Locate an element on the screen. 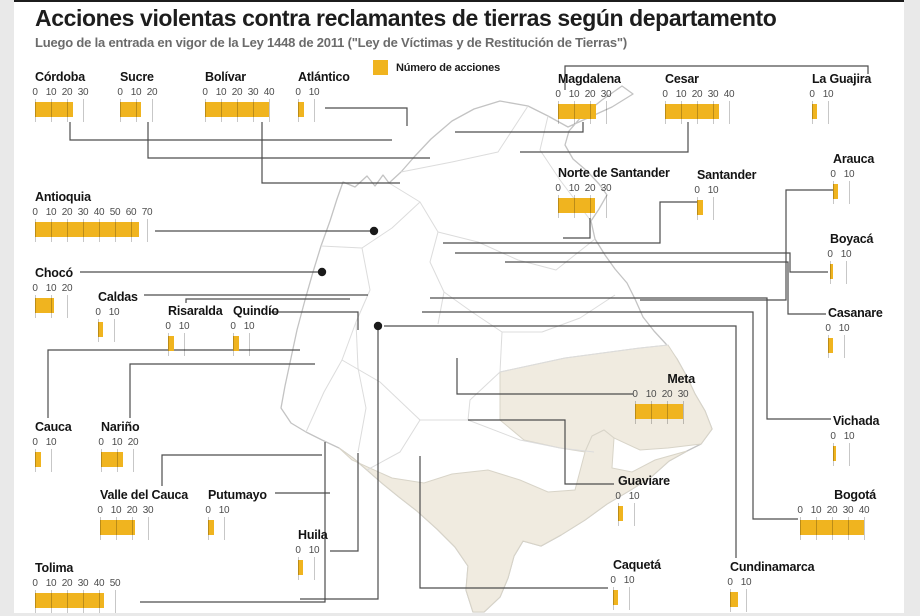 Image resolution: width=920 pixels, height=616 pixels. dept-label: Risaralda is located at coordinates (195, 311).